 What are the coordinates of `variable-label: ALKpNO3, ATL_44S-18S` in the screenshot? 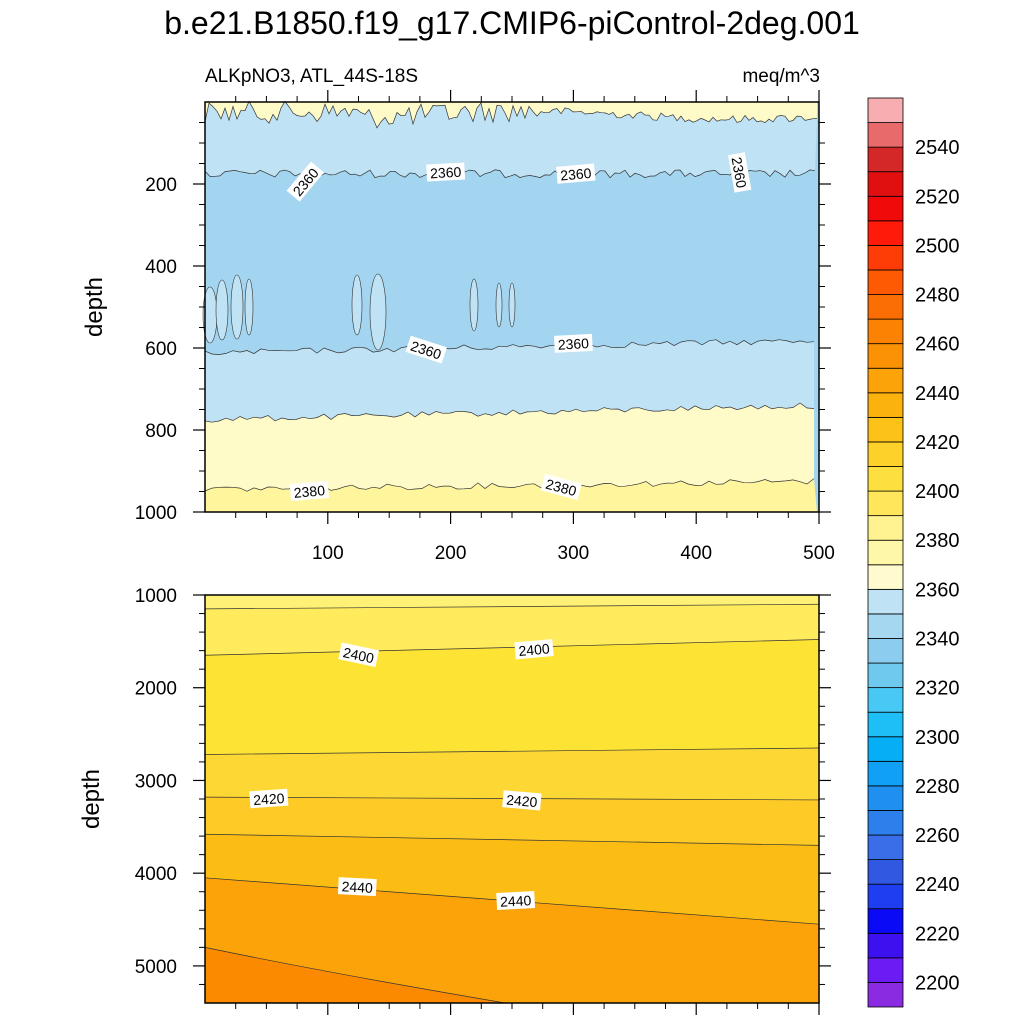 It's located at (311, 76).